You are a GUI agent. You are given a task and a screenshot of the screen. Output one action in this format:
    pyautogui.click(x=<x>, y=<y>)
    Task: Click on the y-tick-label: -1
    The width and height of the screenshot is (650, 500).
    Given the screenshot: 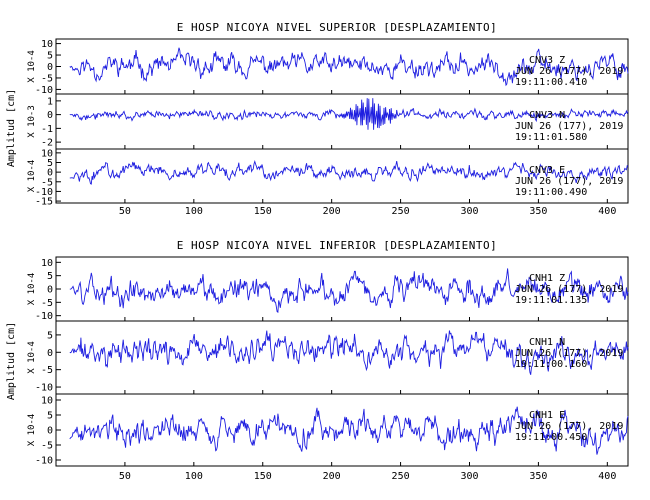 What is the action you would take?
    pyautogui.click(x=47, y=129)
    